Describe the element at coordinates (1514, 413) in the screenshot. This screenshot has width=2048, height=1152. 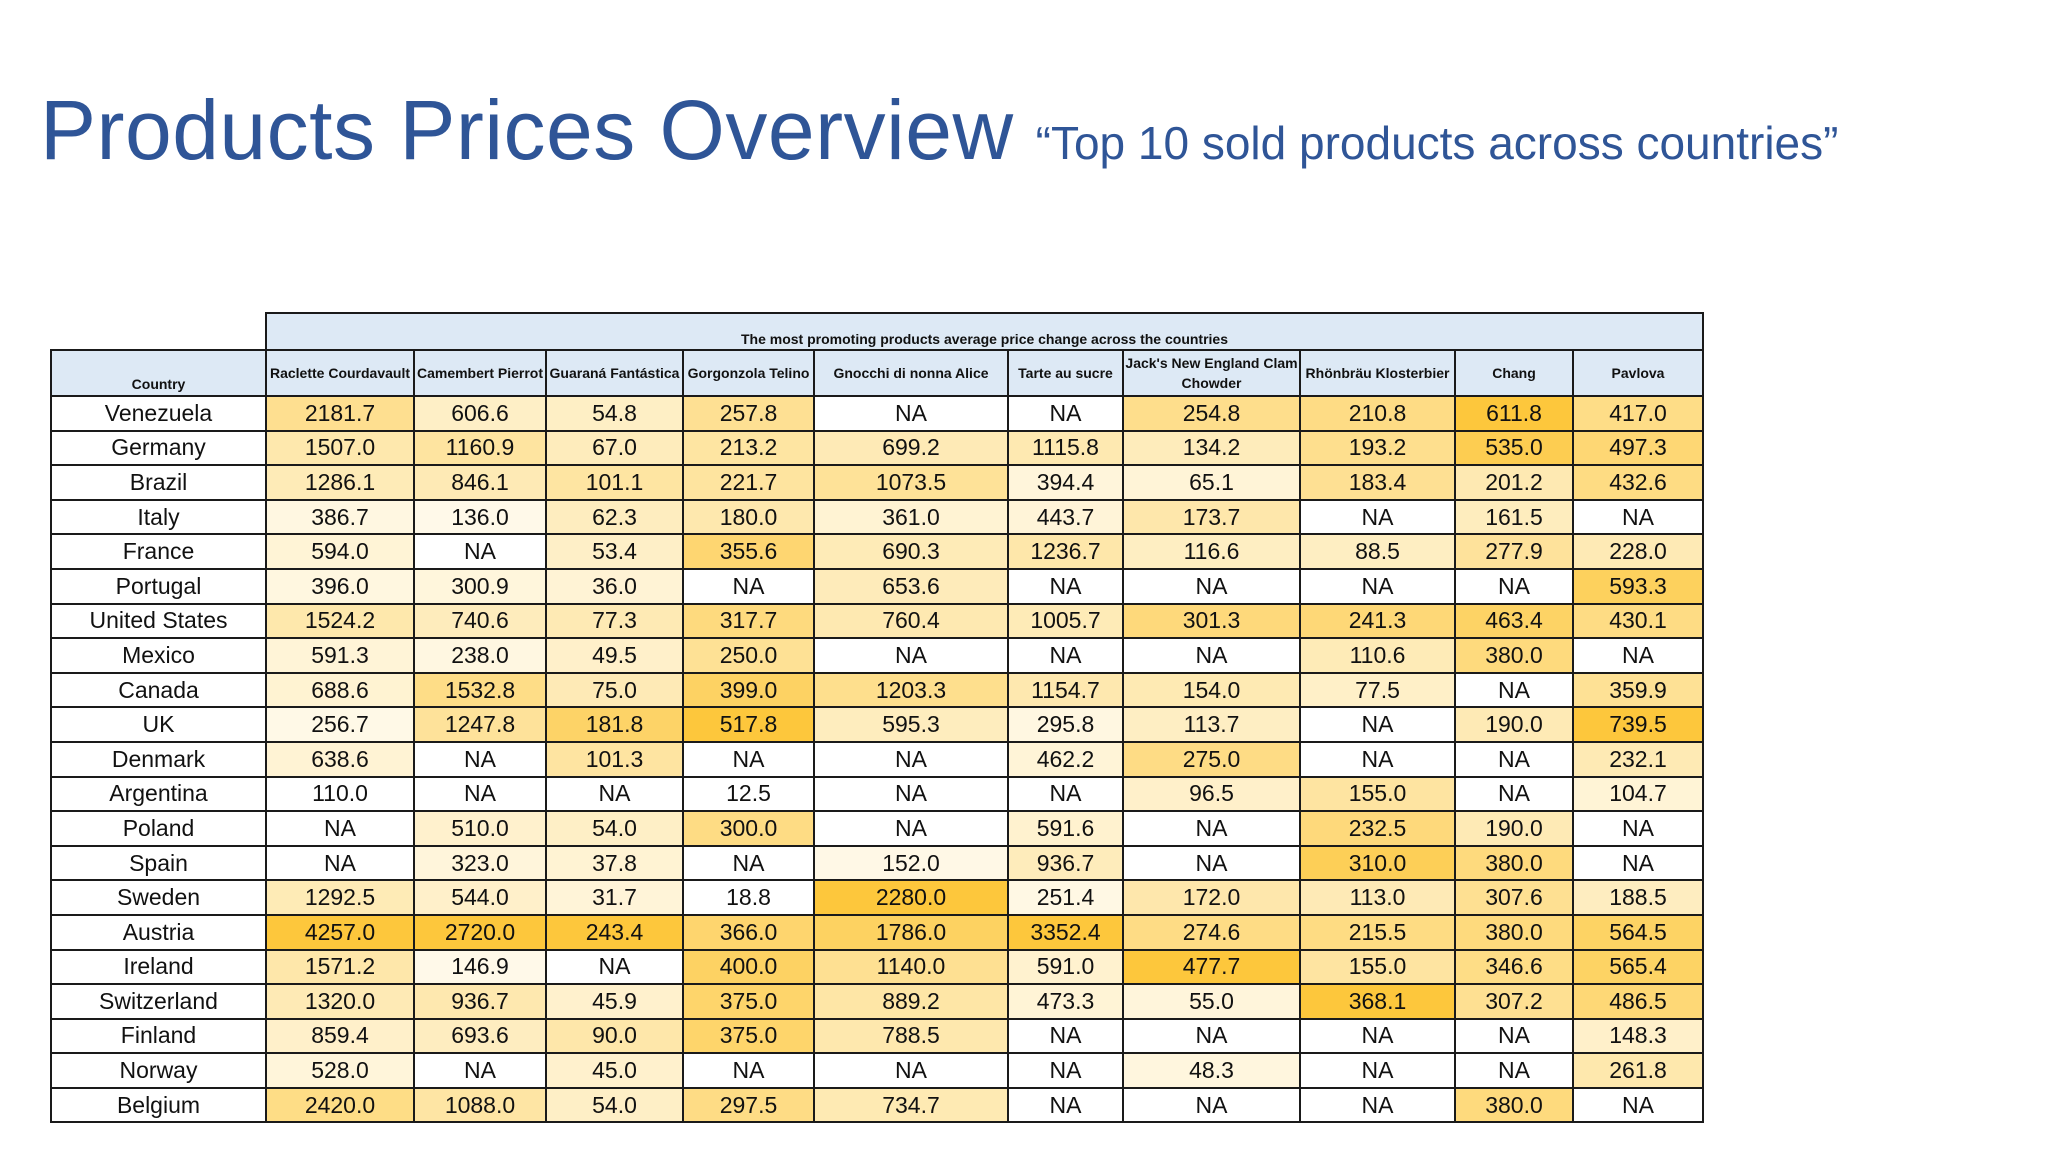
I see `price-cell: 611.8` at that location.